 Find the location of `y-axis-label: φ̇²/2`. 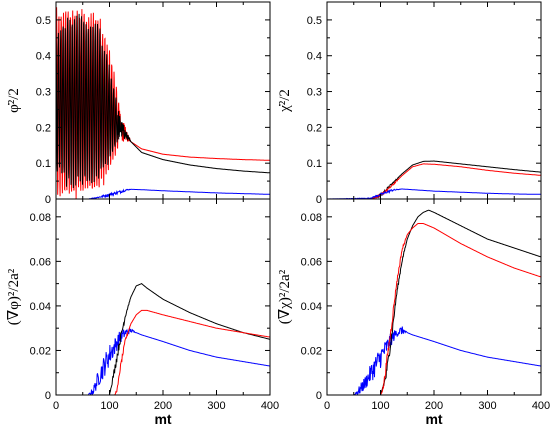

y-axis-label: φ̇²/2 is located at coordinates (14, 100).